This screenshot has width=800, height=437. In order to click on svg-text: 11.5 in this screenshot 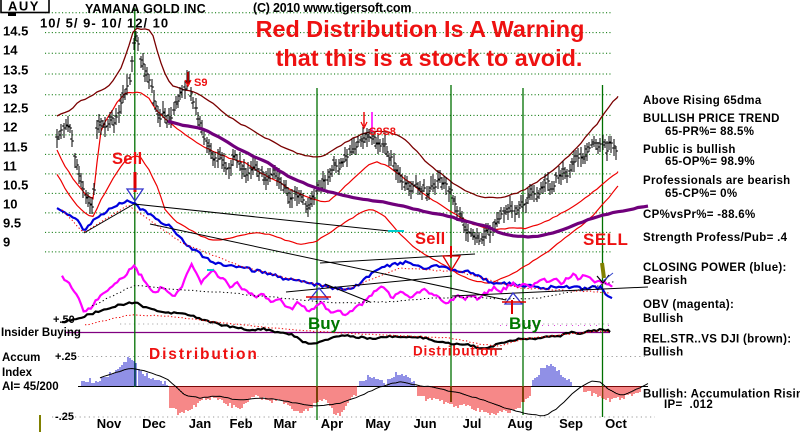, I will do `click(15, 147)`.